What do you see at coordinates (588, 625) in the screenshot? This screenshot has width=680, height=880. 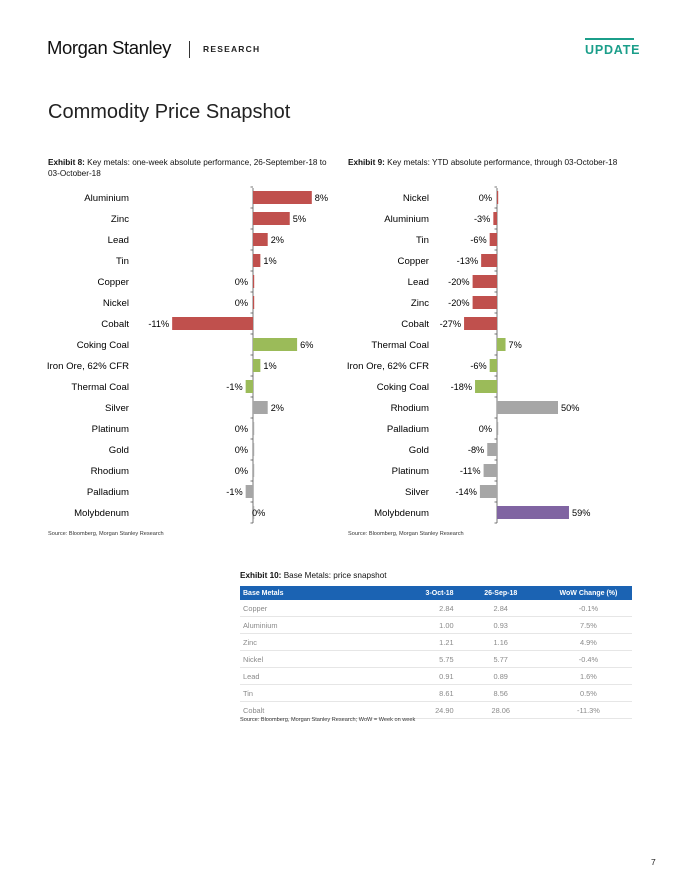 I see `table-cell: 7.5%` at bounding box center [588, 625].